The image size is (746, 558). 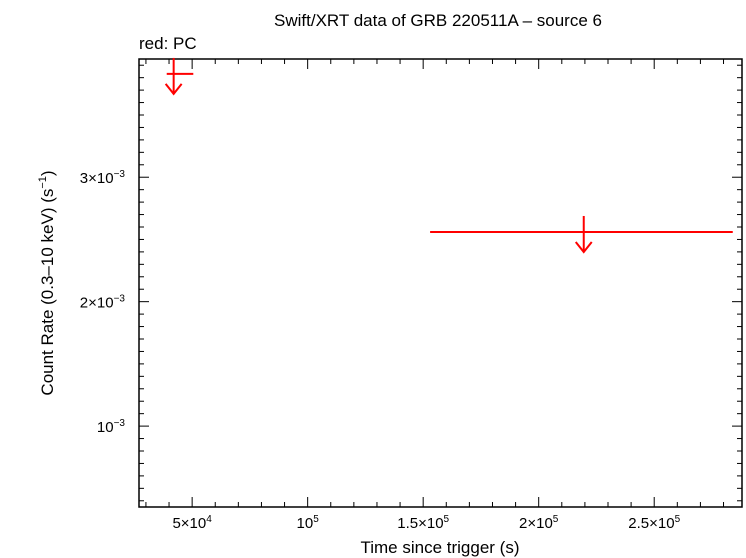 What do you see at coordinates (168, 43) in the screenshot?
I see `legend-note: red: PC` at bounding box center [168, 43].